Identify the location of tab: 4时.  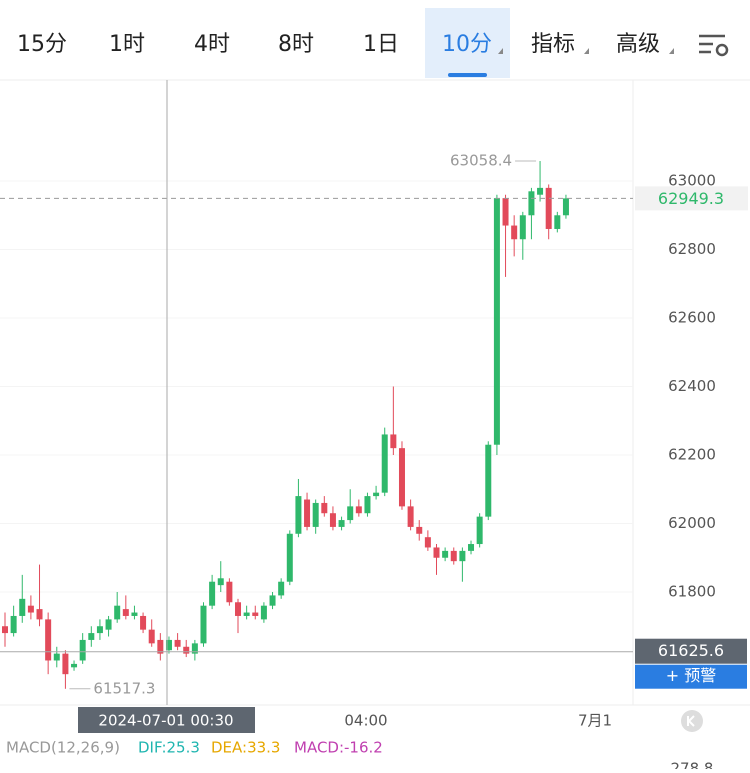
(212, 44).